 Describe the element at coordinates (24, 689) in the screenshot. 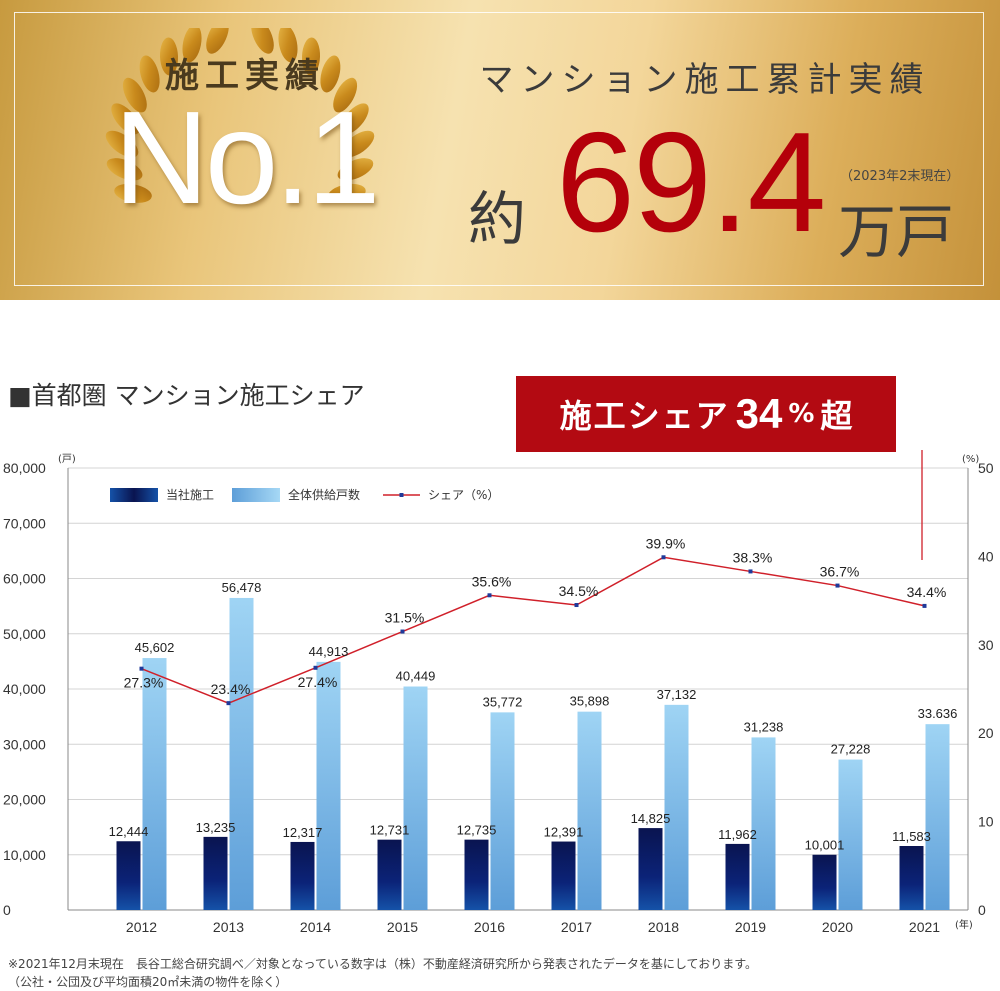

I see `y-left-tick-label: 40,000` at that location.